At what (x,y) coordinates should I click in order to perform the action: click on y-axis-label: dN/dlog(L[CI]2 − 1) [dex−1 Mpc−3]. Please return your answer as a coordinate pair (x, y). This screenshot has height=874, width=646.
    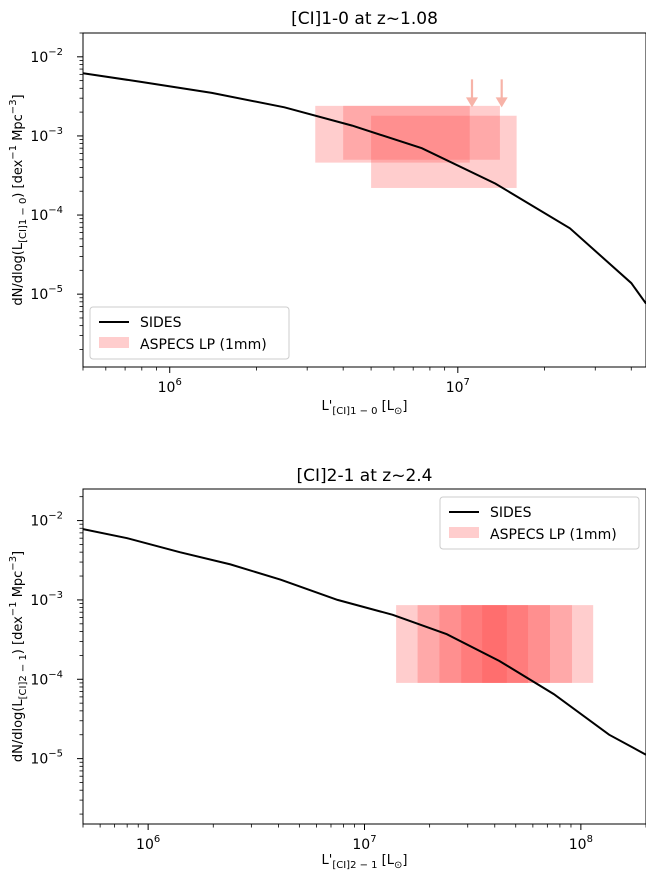
    Looking at the image, I should click on (18, 656).